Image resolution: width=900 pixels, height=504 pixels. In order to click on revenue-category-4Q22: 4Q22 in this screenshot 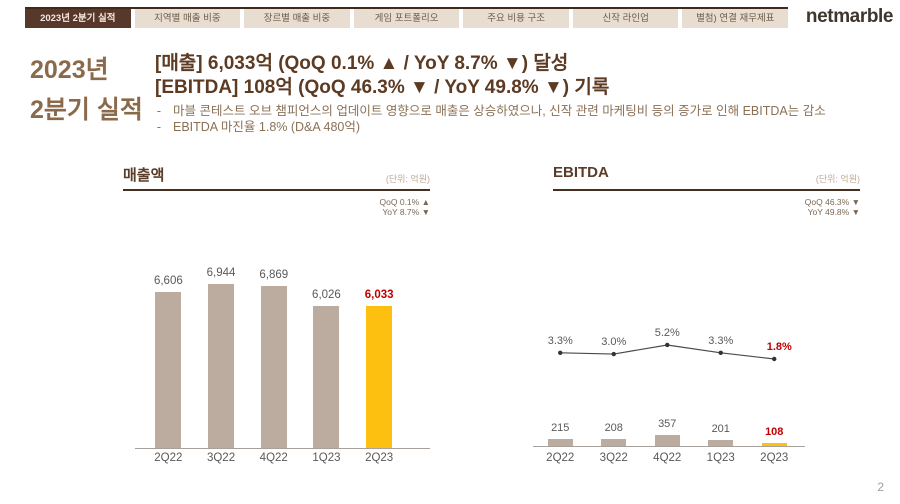, I will do `click(273, 458)`.